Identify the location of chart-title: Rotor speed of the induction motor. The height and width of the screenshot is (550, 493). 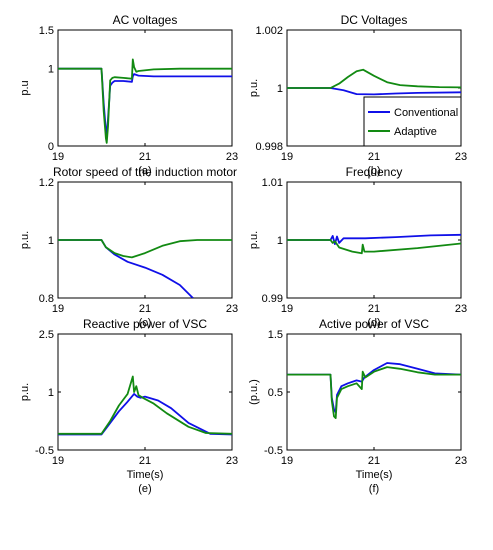
(145, 172).